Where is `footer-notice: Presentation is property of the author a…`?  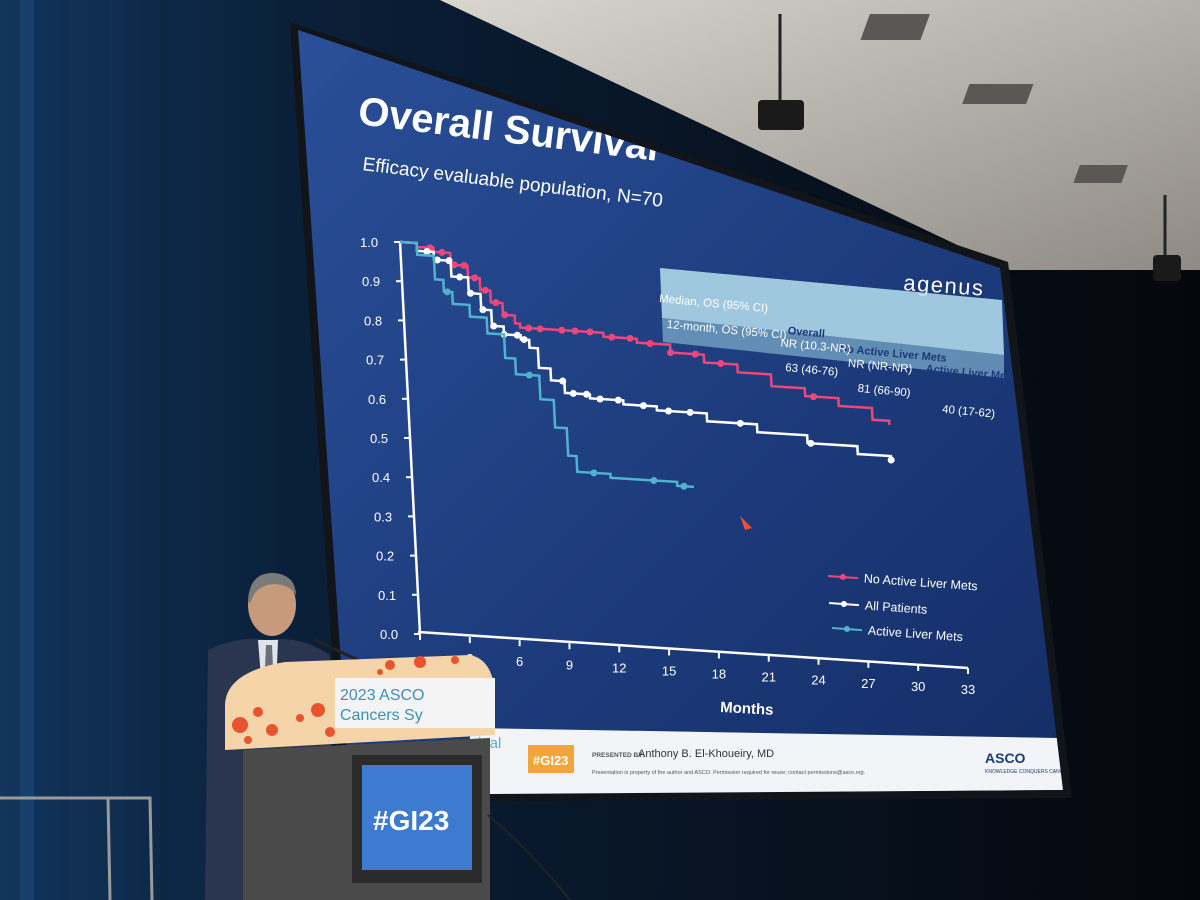
footer-notice: Presentation is property of the author a… is located at coordinates (729, 773).